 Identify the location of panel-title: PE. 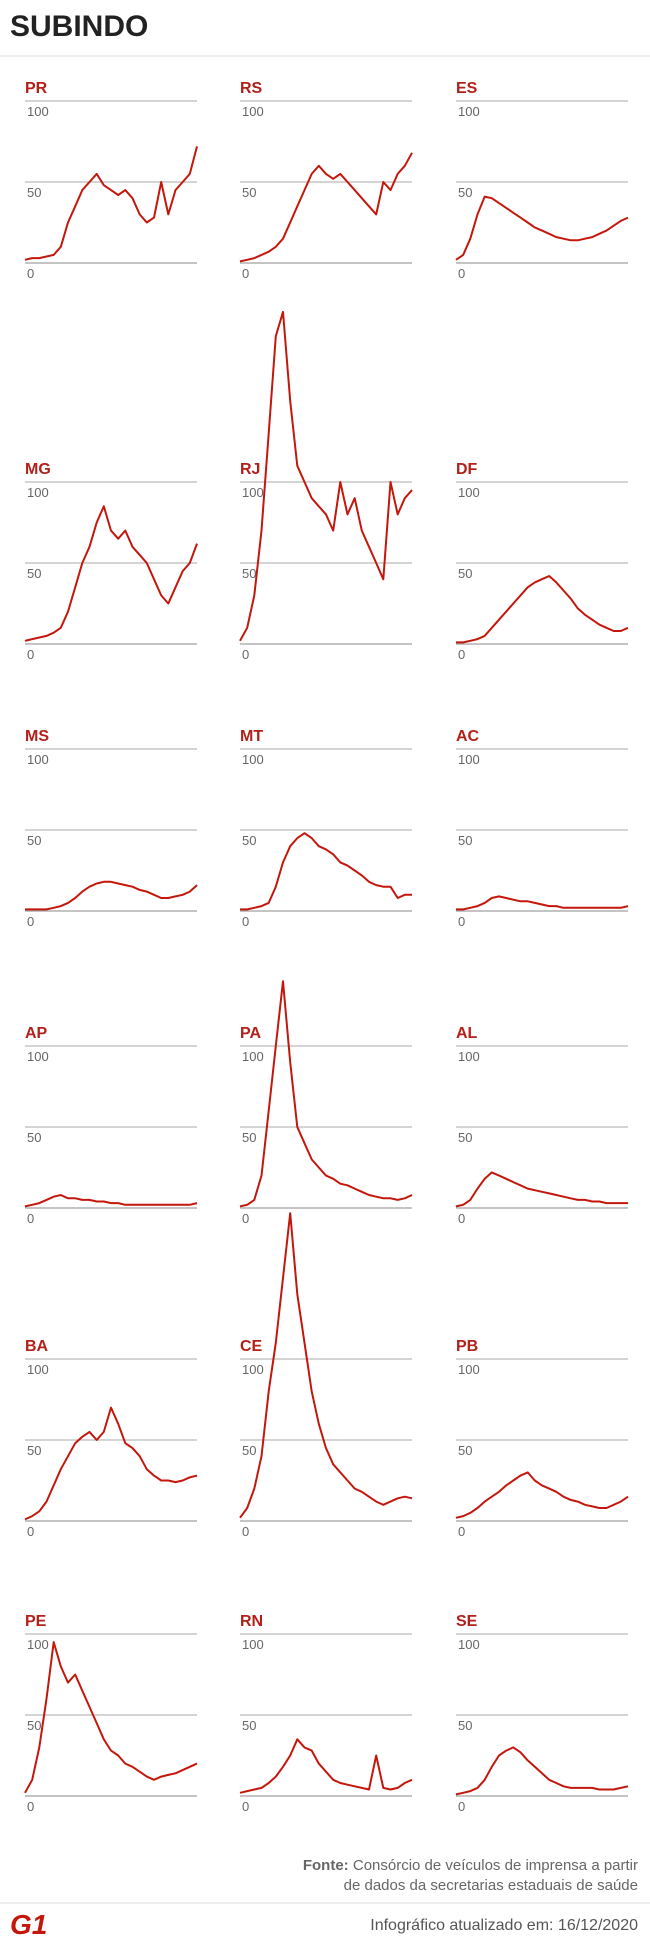
(36, 1621).